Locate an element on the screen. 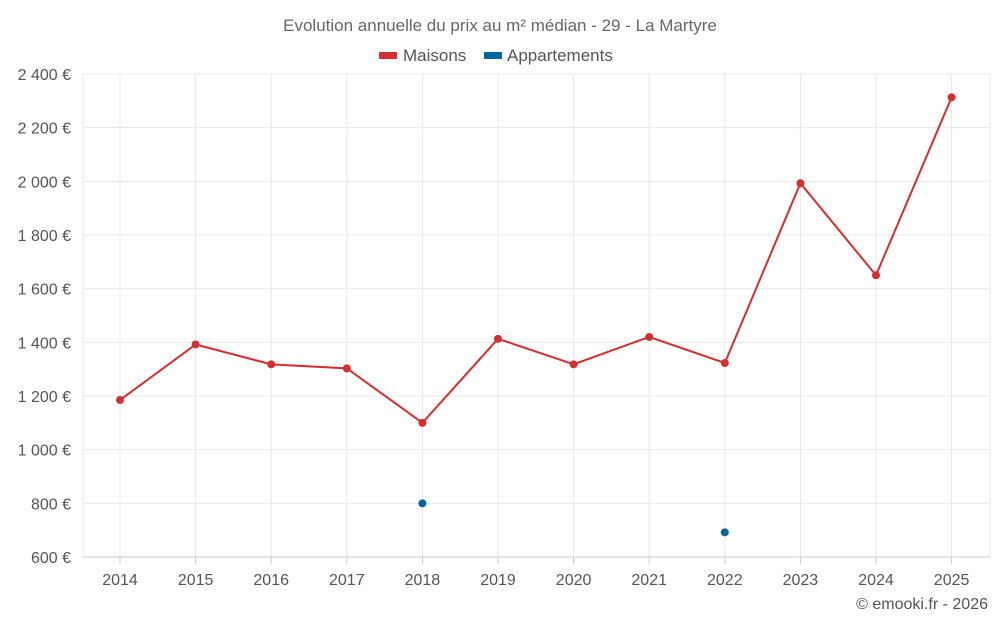 The height and width of the screenshot is (630, 1000). legend-label: Maisons is located at coordinates (434, 55).